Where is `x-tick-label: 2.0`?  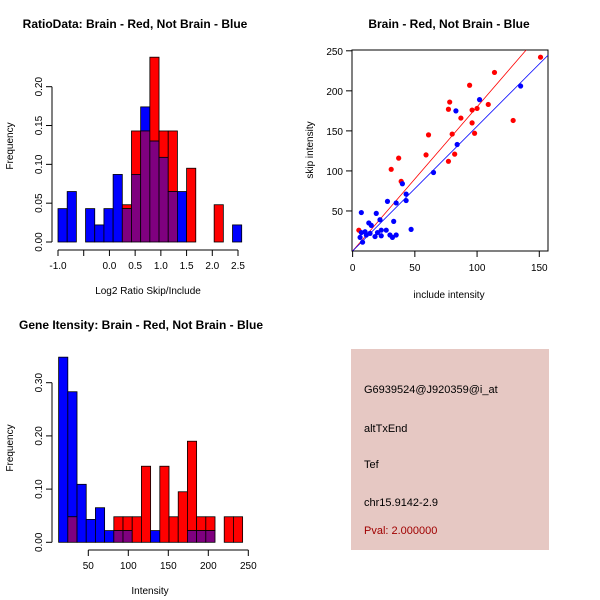 x-tick-label: 2.0 is located at coordinates (212, 266).